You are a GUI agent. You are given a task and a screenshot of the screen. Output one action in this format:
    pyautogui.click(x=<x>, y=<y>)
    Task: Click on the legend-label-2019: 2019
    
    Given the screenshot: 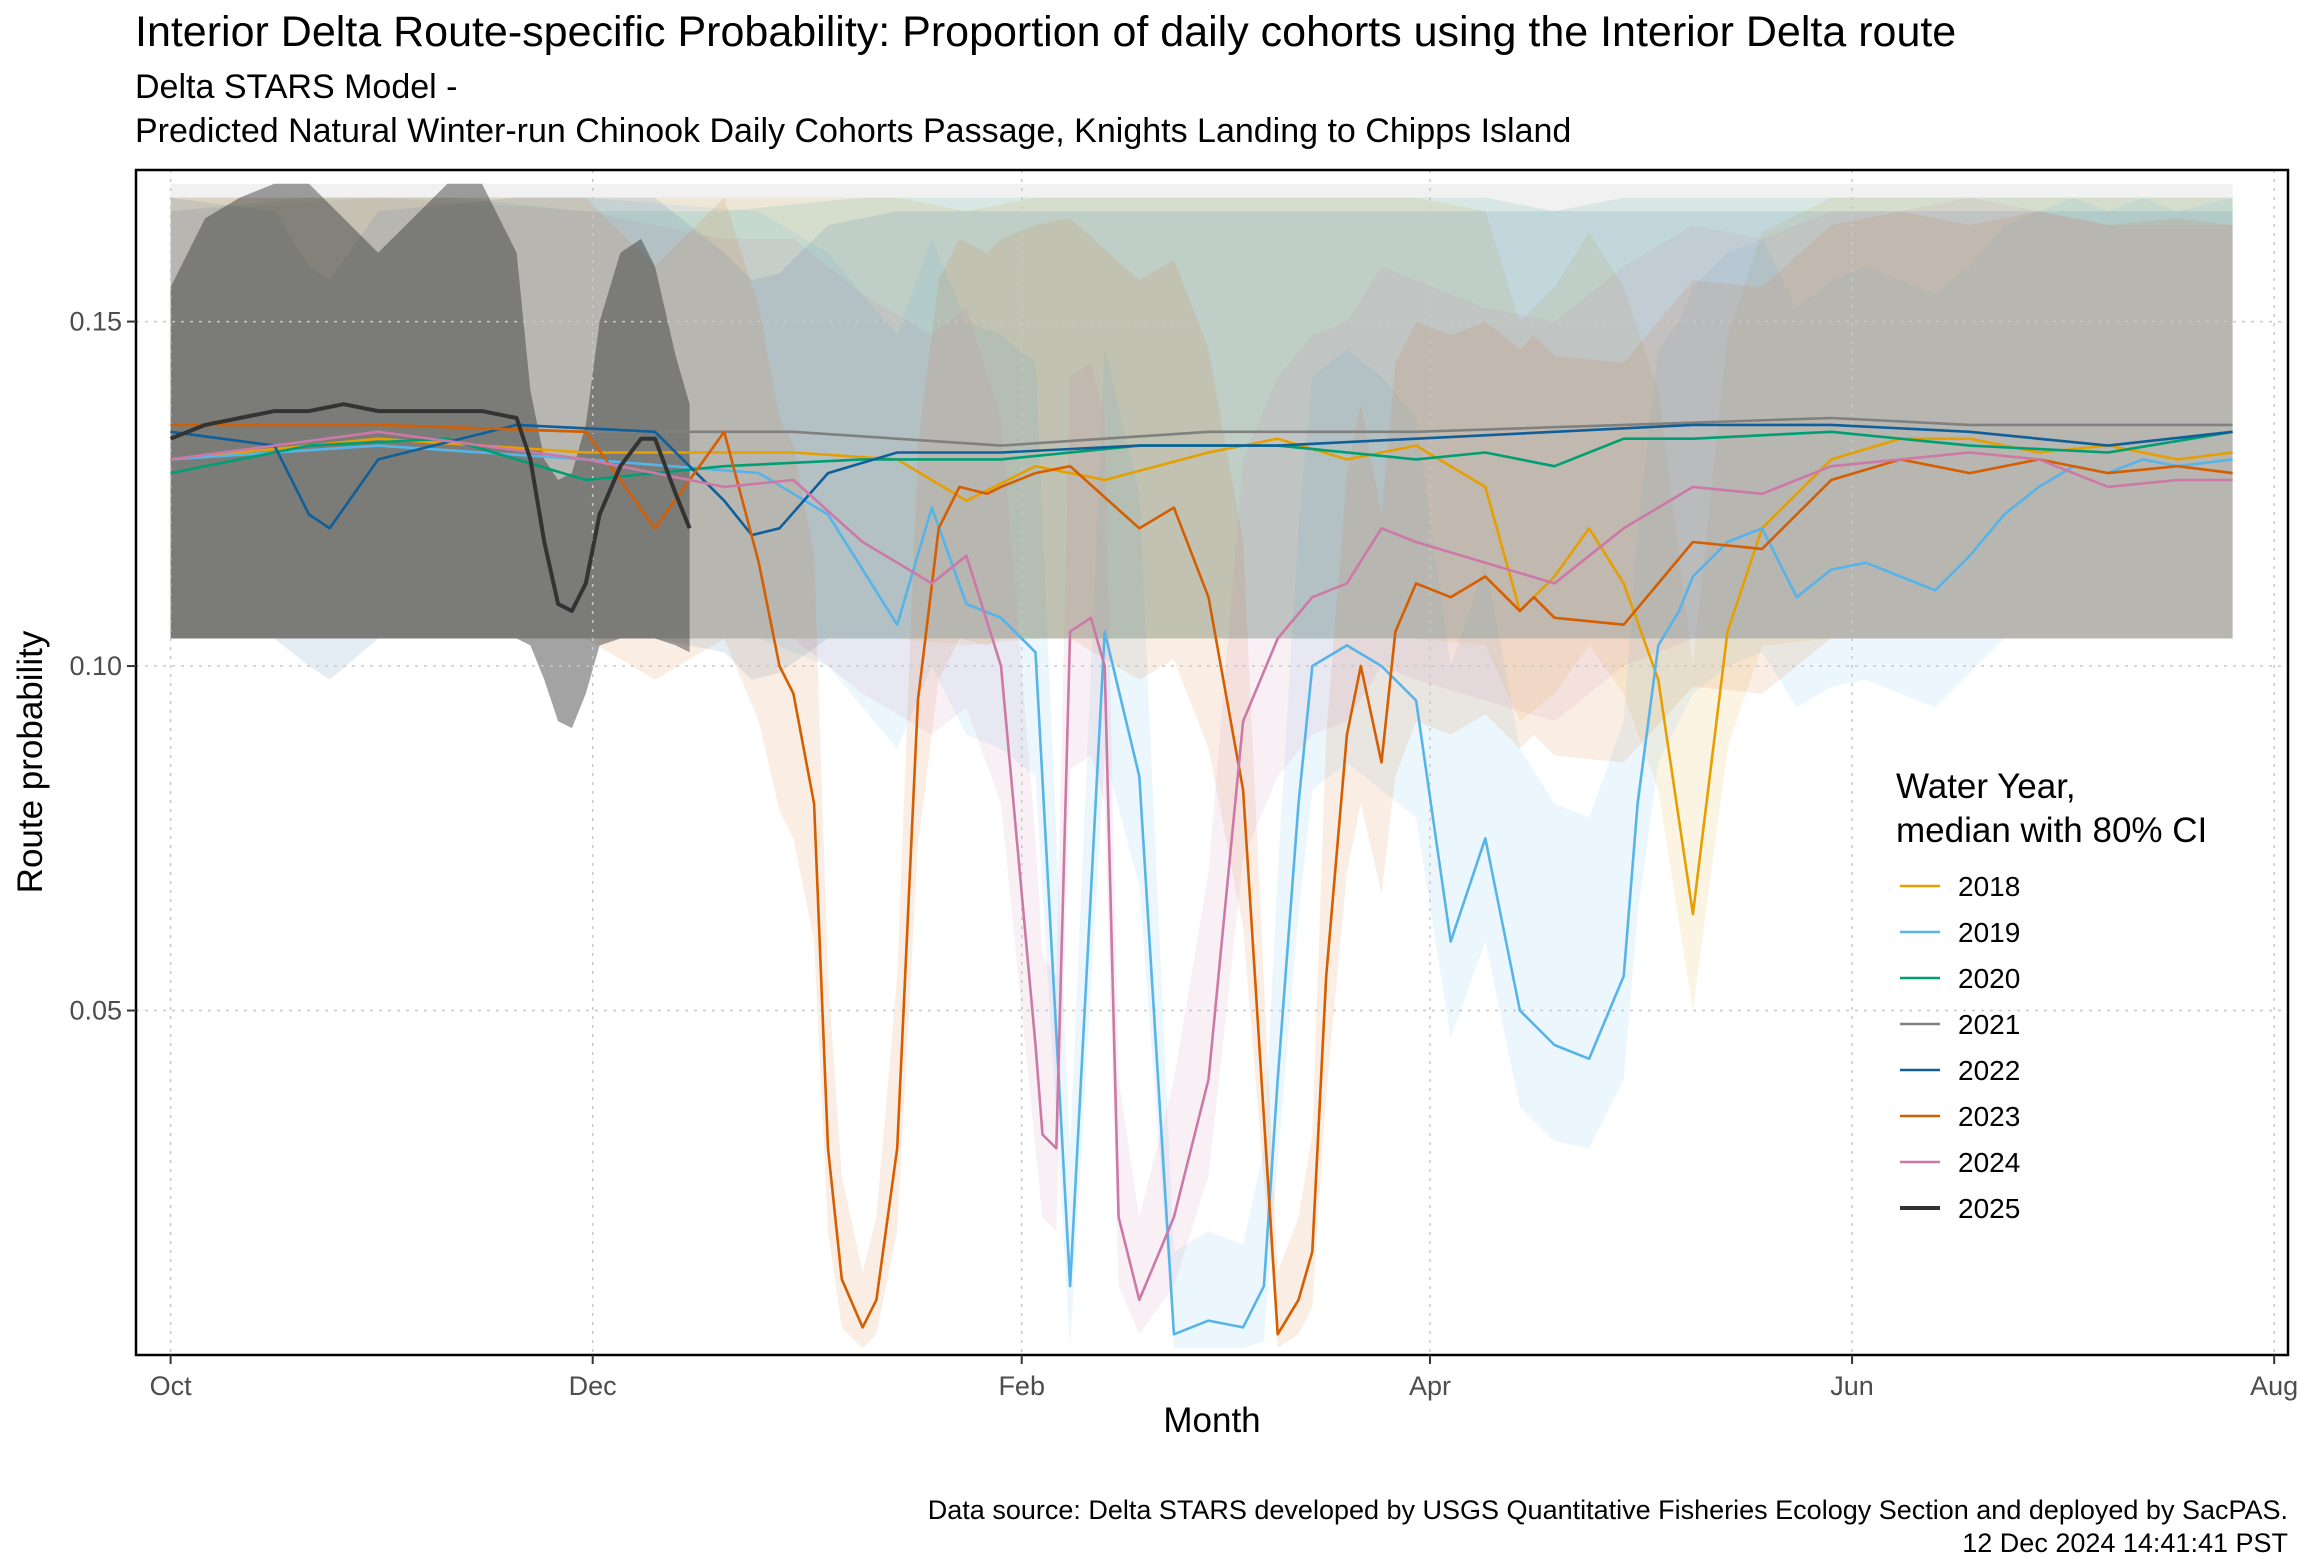 What is the action you would take?
    pyautogui.click(x=1989, y=932)
    